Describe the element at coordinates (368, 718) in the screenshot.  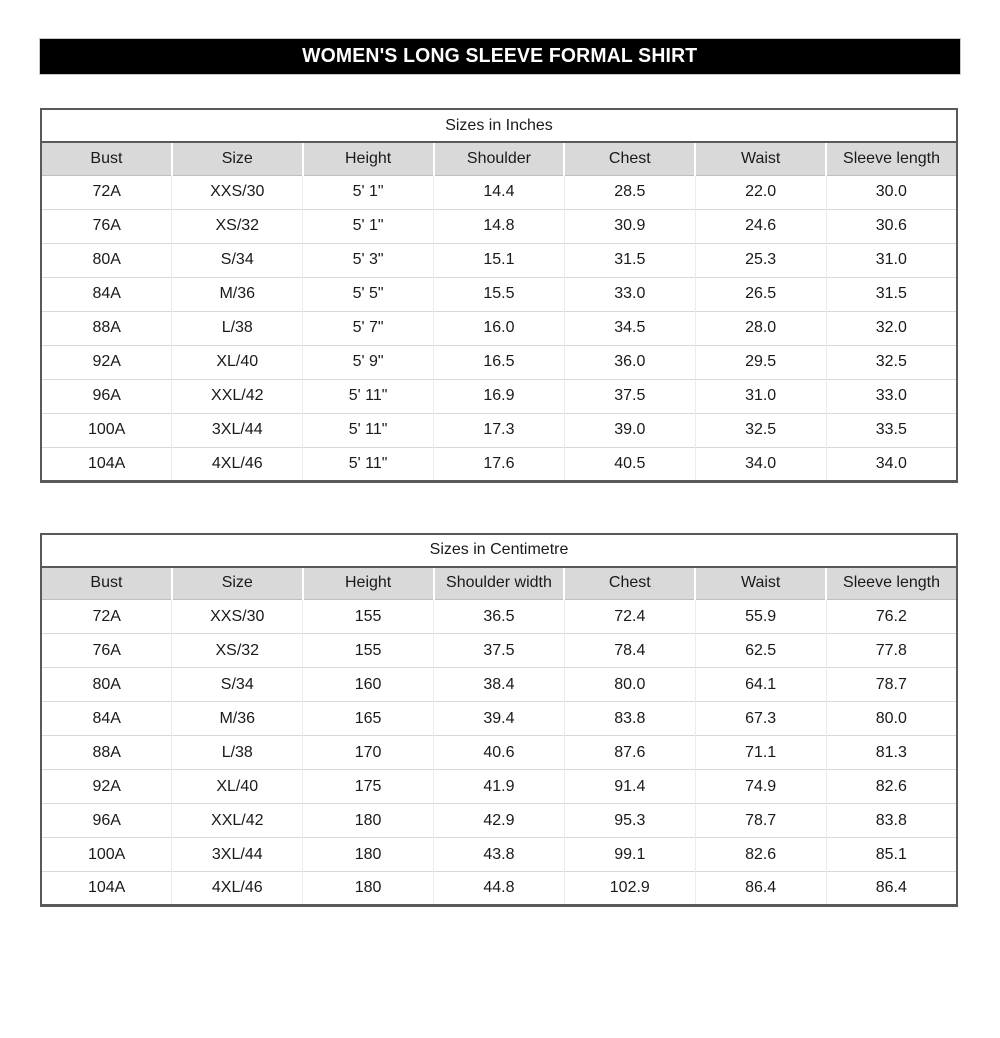
I see `table-cell: 165` at that location.